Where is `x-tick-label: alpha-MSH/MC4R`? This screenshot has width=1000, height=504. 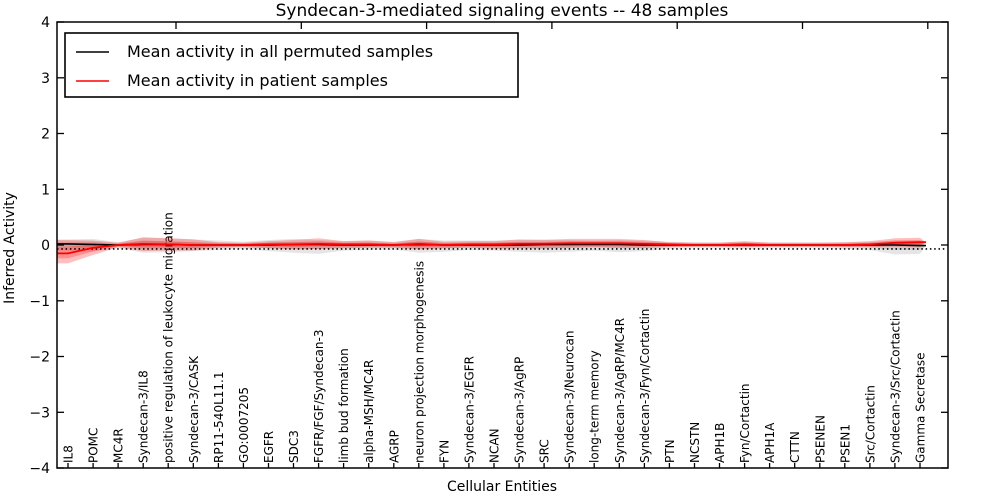
x-tick-label: alpha-MSH/MC4R is located at coordinates (369, 411).